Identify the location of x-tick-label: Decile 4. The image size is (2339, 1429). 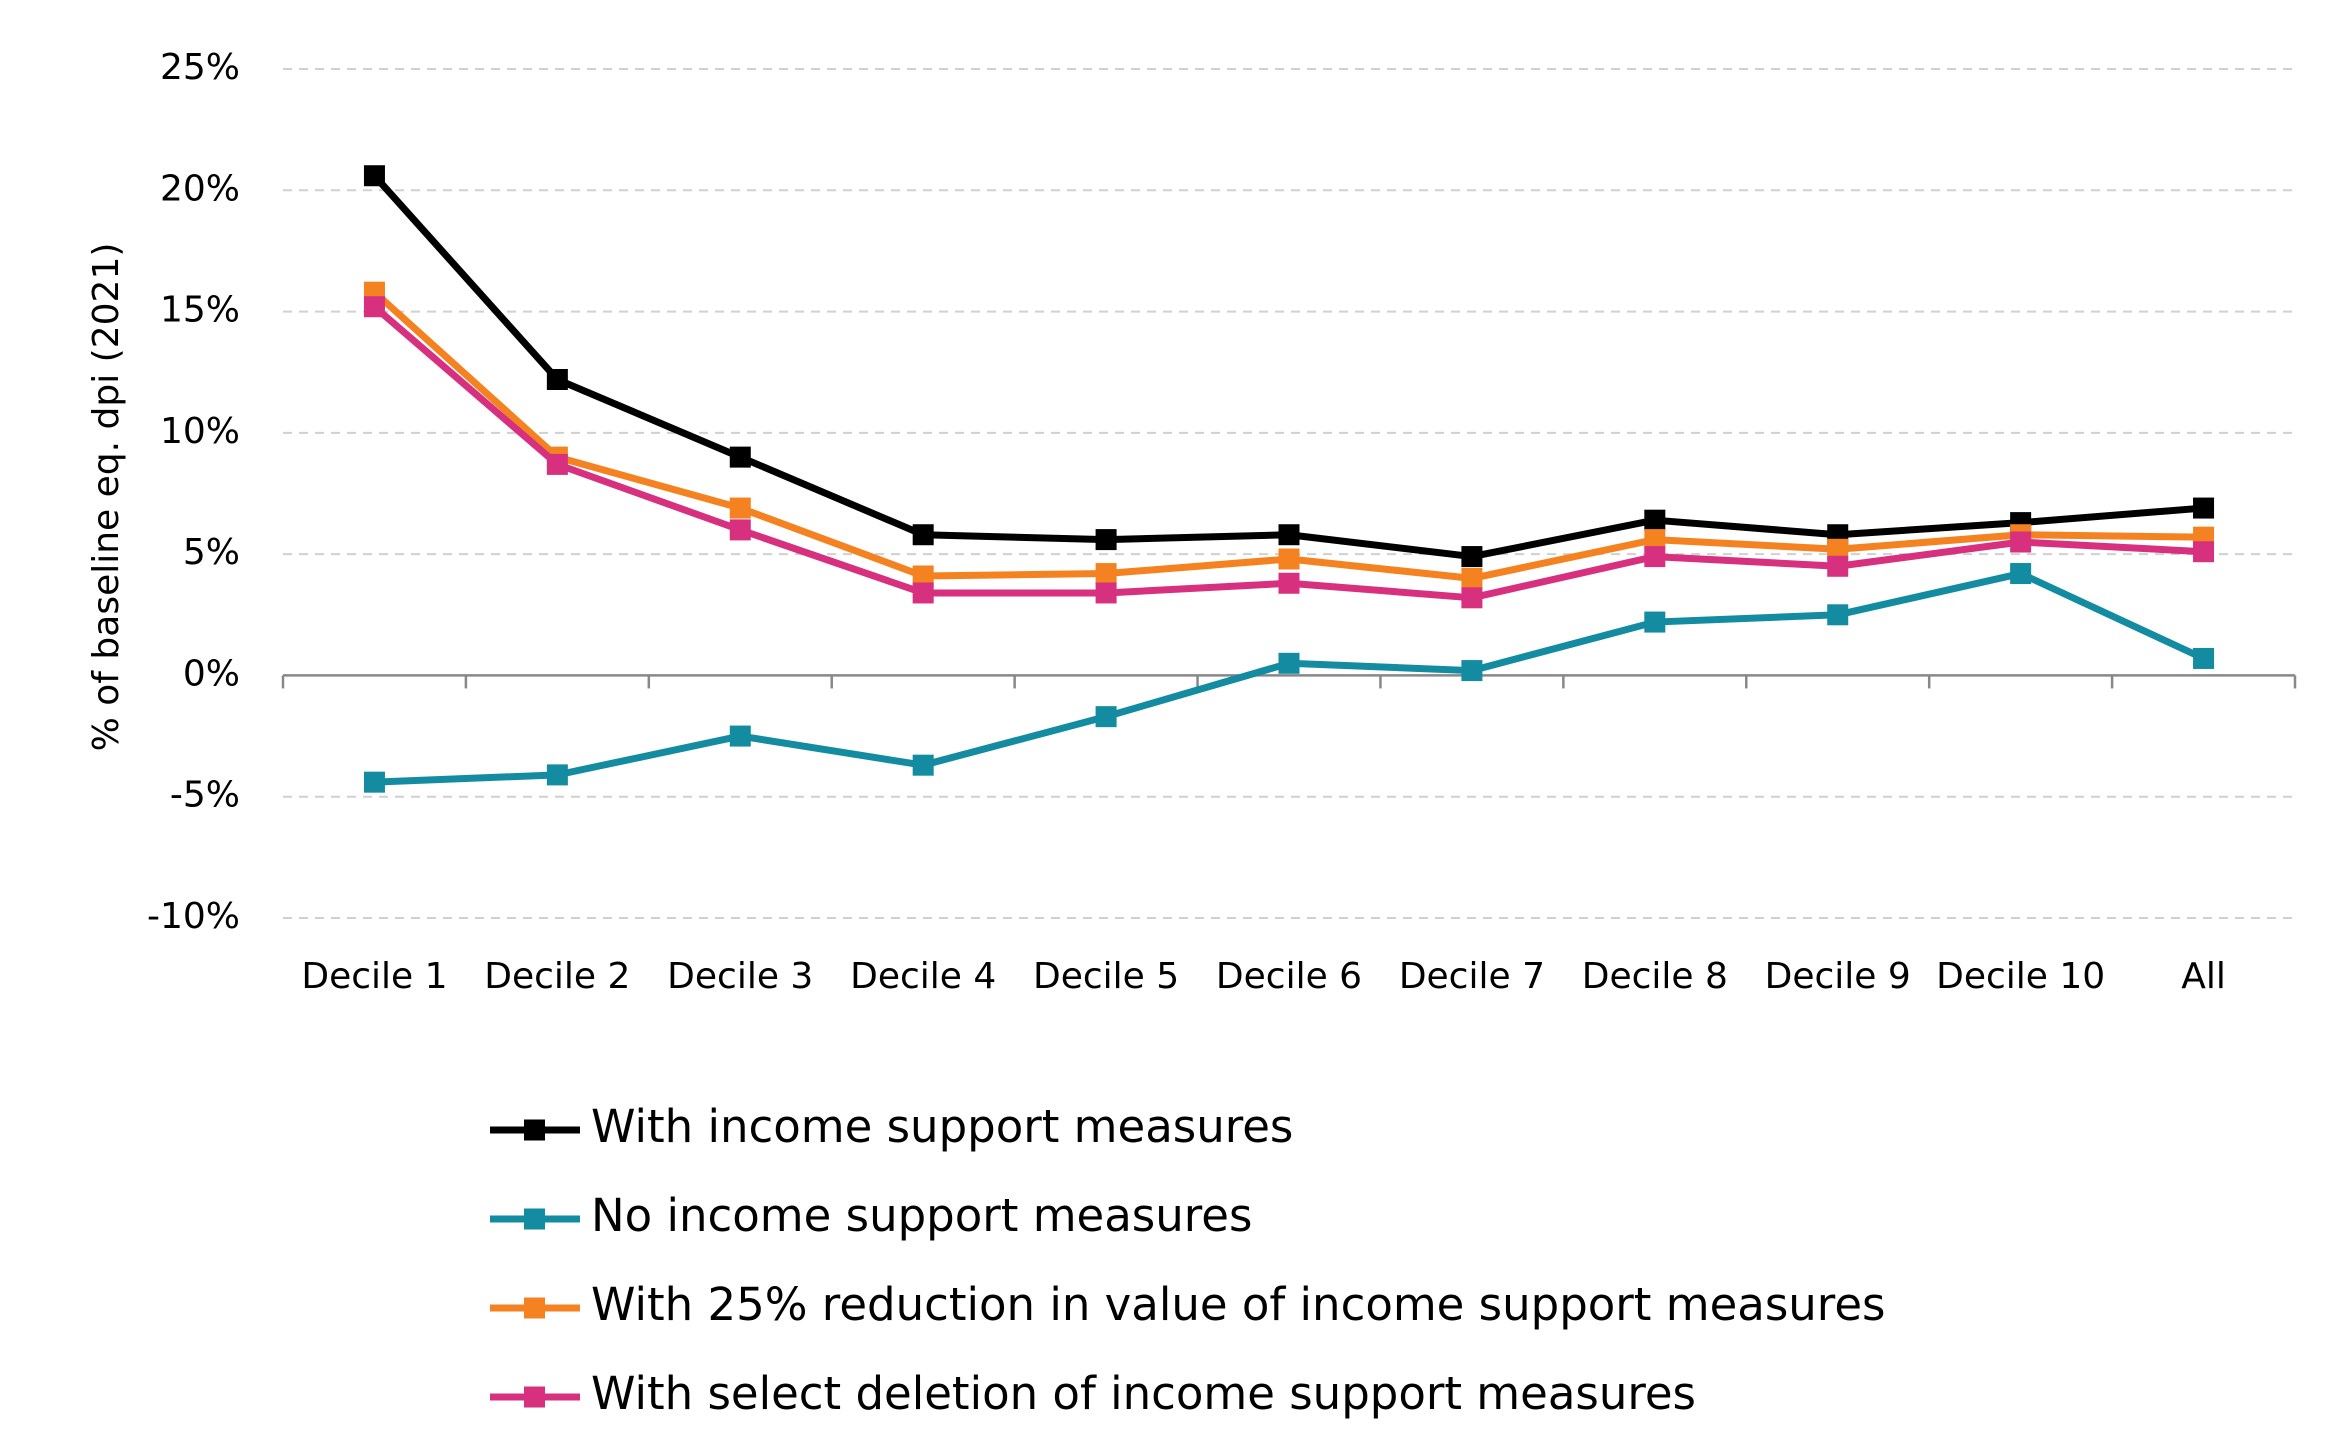
(923, 976).